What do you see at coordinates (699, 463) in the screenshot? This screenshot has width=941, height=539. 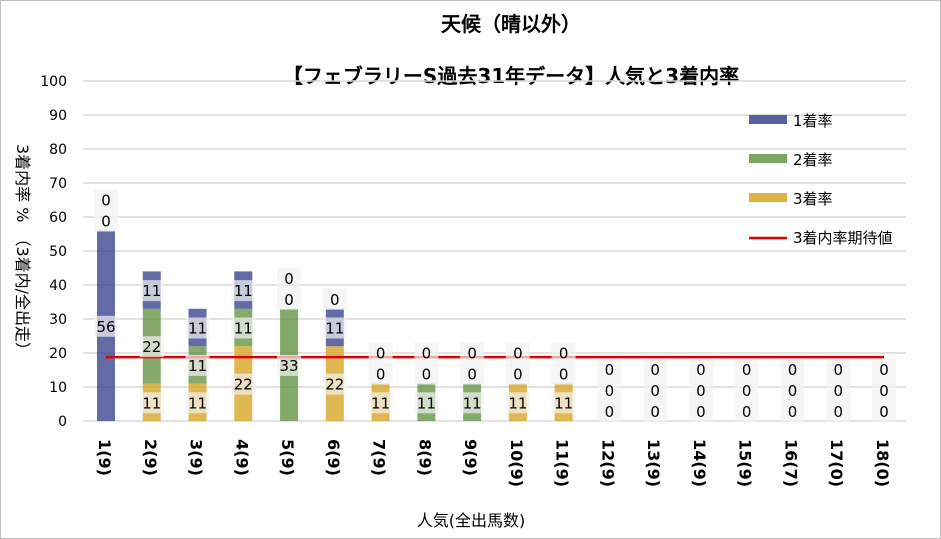 I see `x-tick-label: 14(9)` at bounding box center [699, 463].